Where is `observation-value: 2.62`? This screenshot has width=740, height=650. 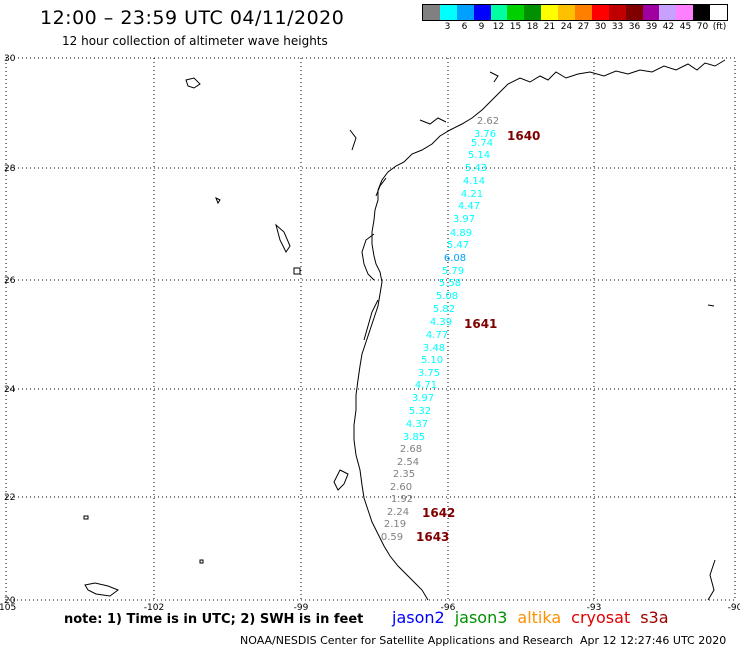 observation-value: 2.62 is located at coordinates (488, 121).